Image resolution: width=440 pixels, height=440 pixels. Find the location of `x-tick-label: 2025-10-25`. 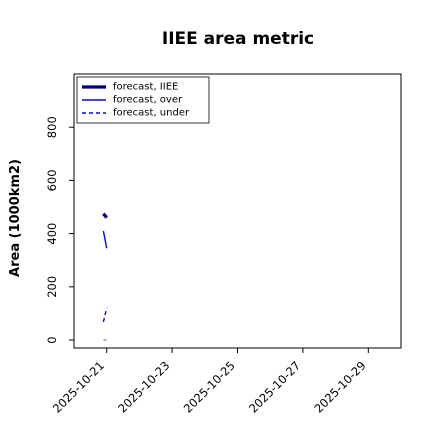

x-tick-label: 2025-10-25 is located at coordinates (209, 386).